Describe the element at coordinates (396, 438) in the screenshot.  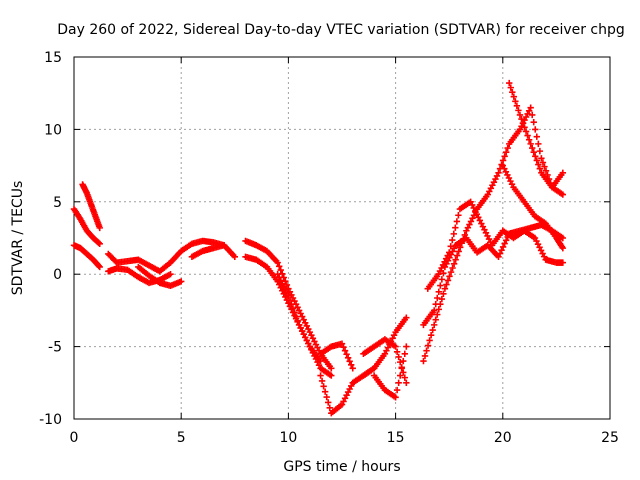
I see `x-tick-label: 15` at that location.